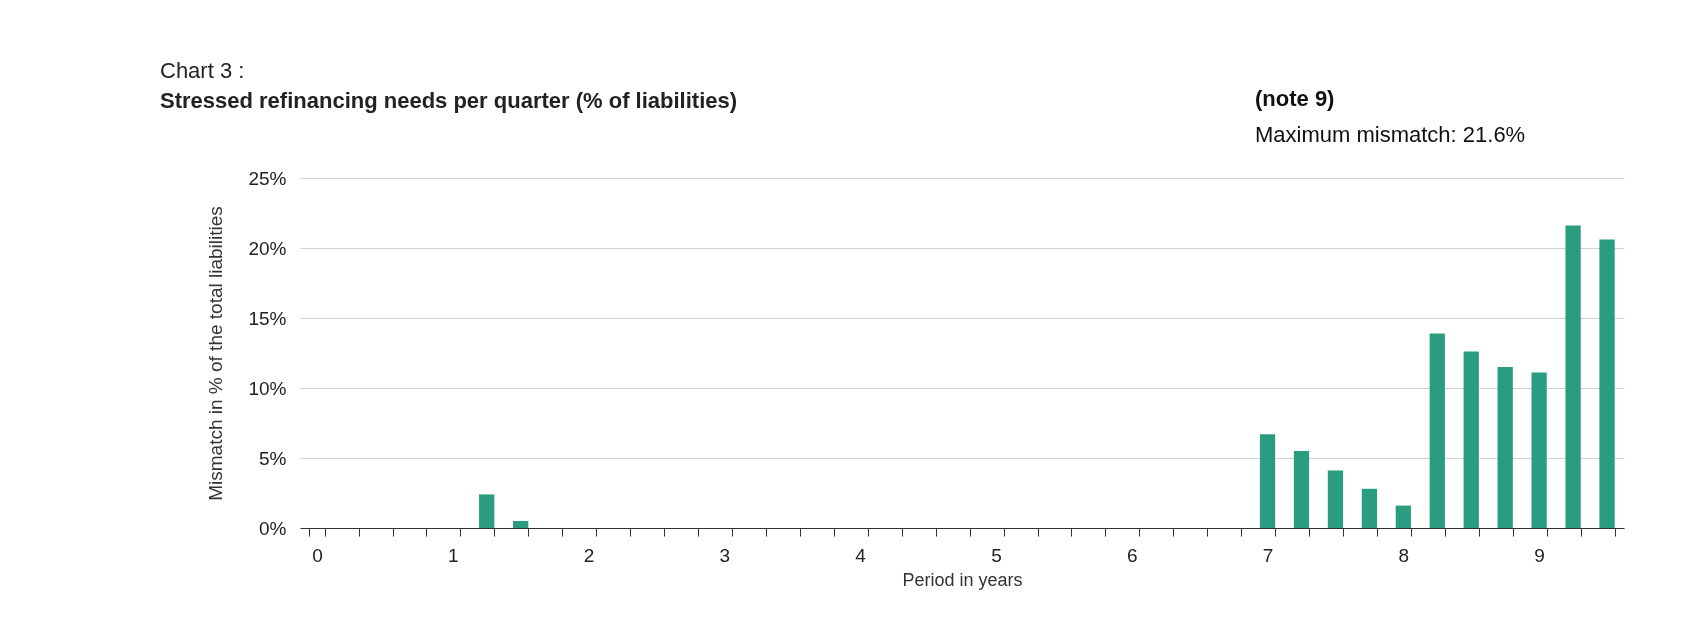 The image size is (1700, 621). I want to click on text: (note 9), so click(1295, 98).